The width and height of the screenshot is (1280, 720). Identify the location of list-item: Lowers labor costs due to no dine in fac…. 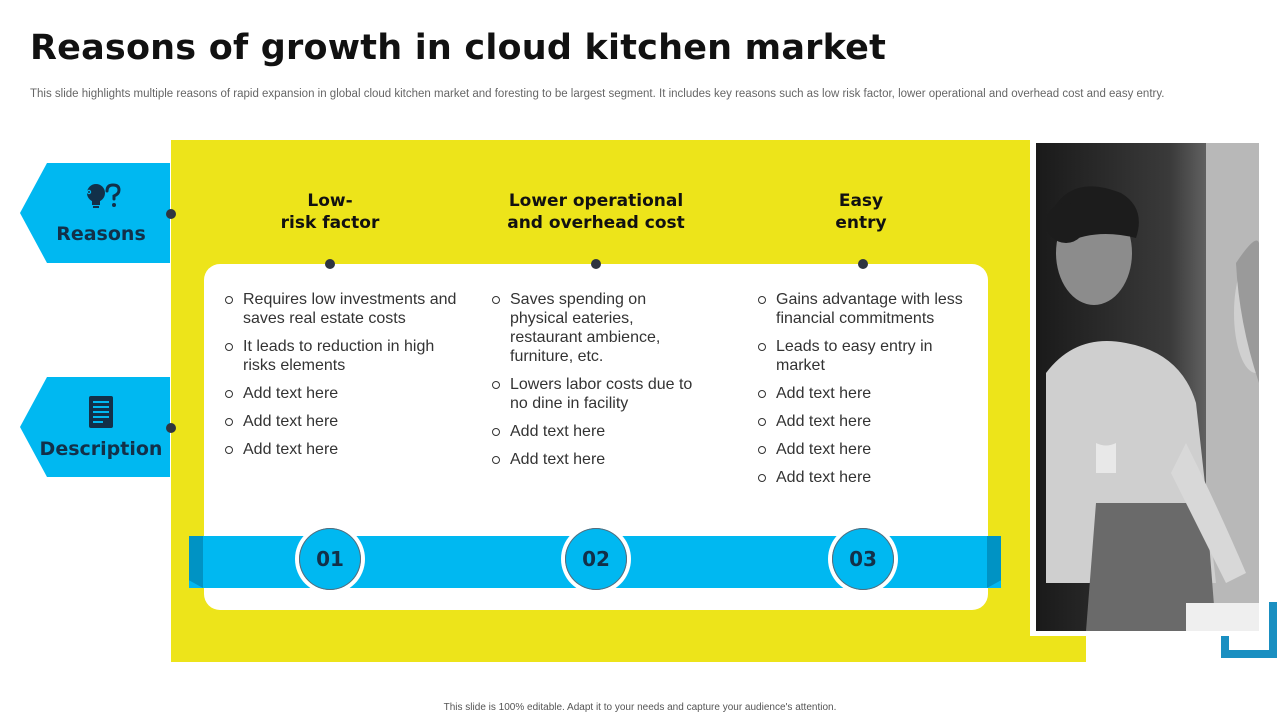
(597, 394).